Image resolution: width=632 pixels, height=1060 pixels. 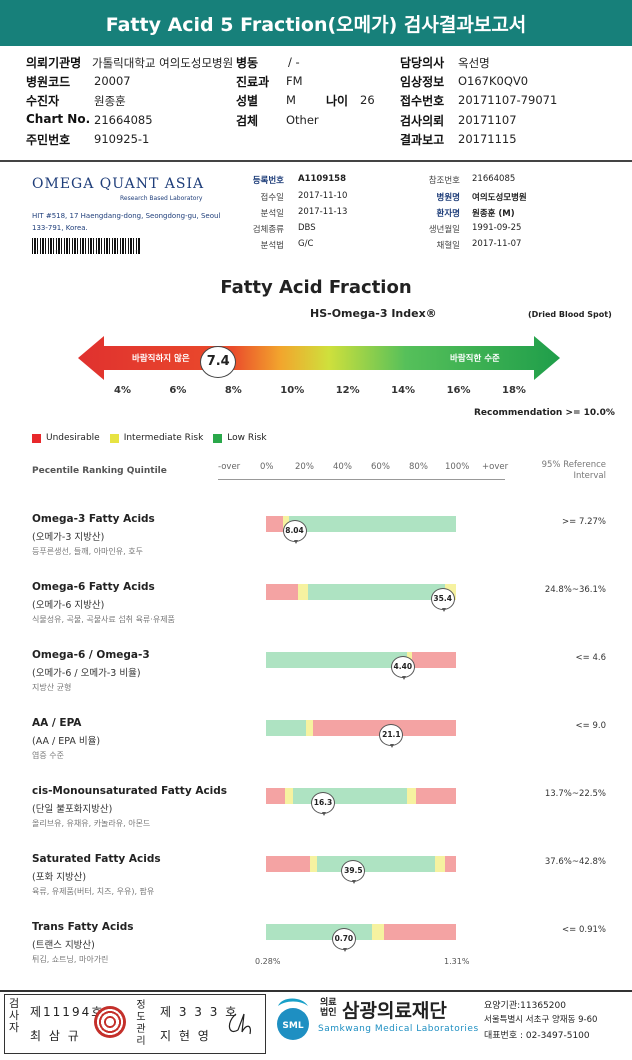 I want to click on inspector-name: 최 삼 규, so click(x=55, y=1036).